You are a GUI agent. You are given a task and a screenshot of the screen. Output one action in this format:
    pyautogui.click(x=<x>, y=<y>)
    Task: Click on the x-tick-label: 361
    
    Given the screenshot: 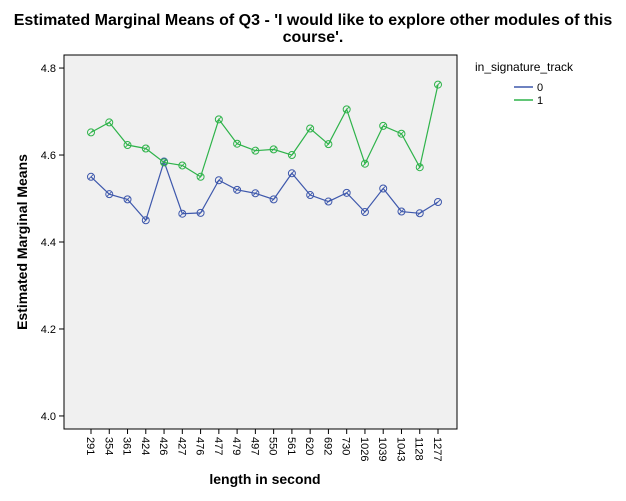 What is the action you would take?
    pyautogui.click(x=127, y=446)
    